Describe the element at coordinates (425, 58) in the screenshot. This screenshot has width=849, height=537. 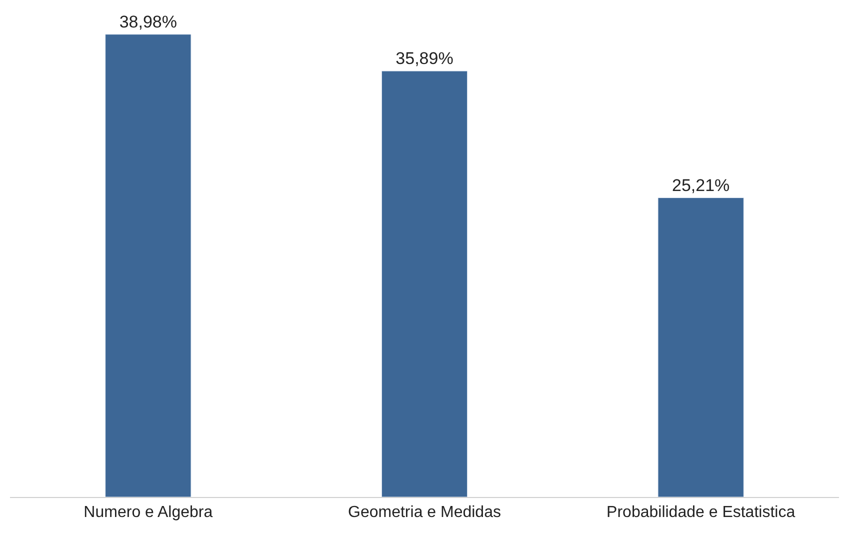
I see `data-label: 35,89%` at that location.